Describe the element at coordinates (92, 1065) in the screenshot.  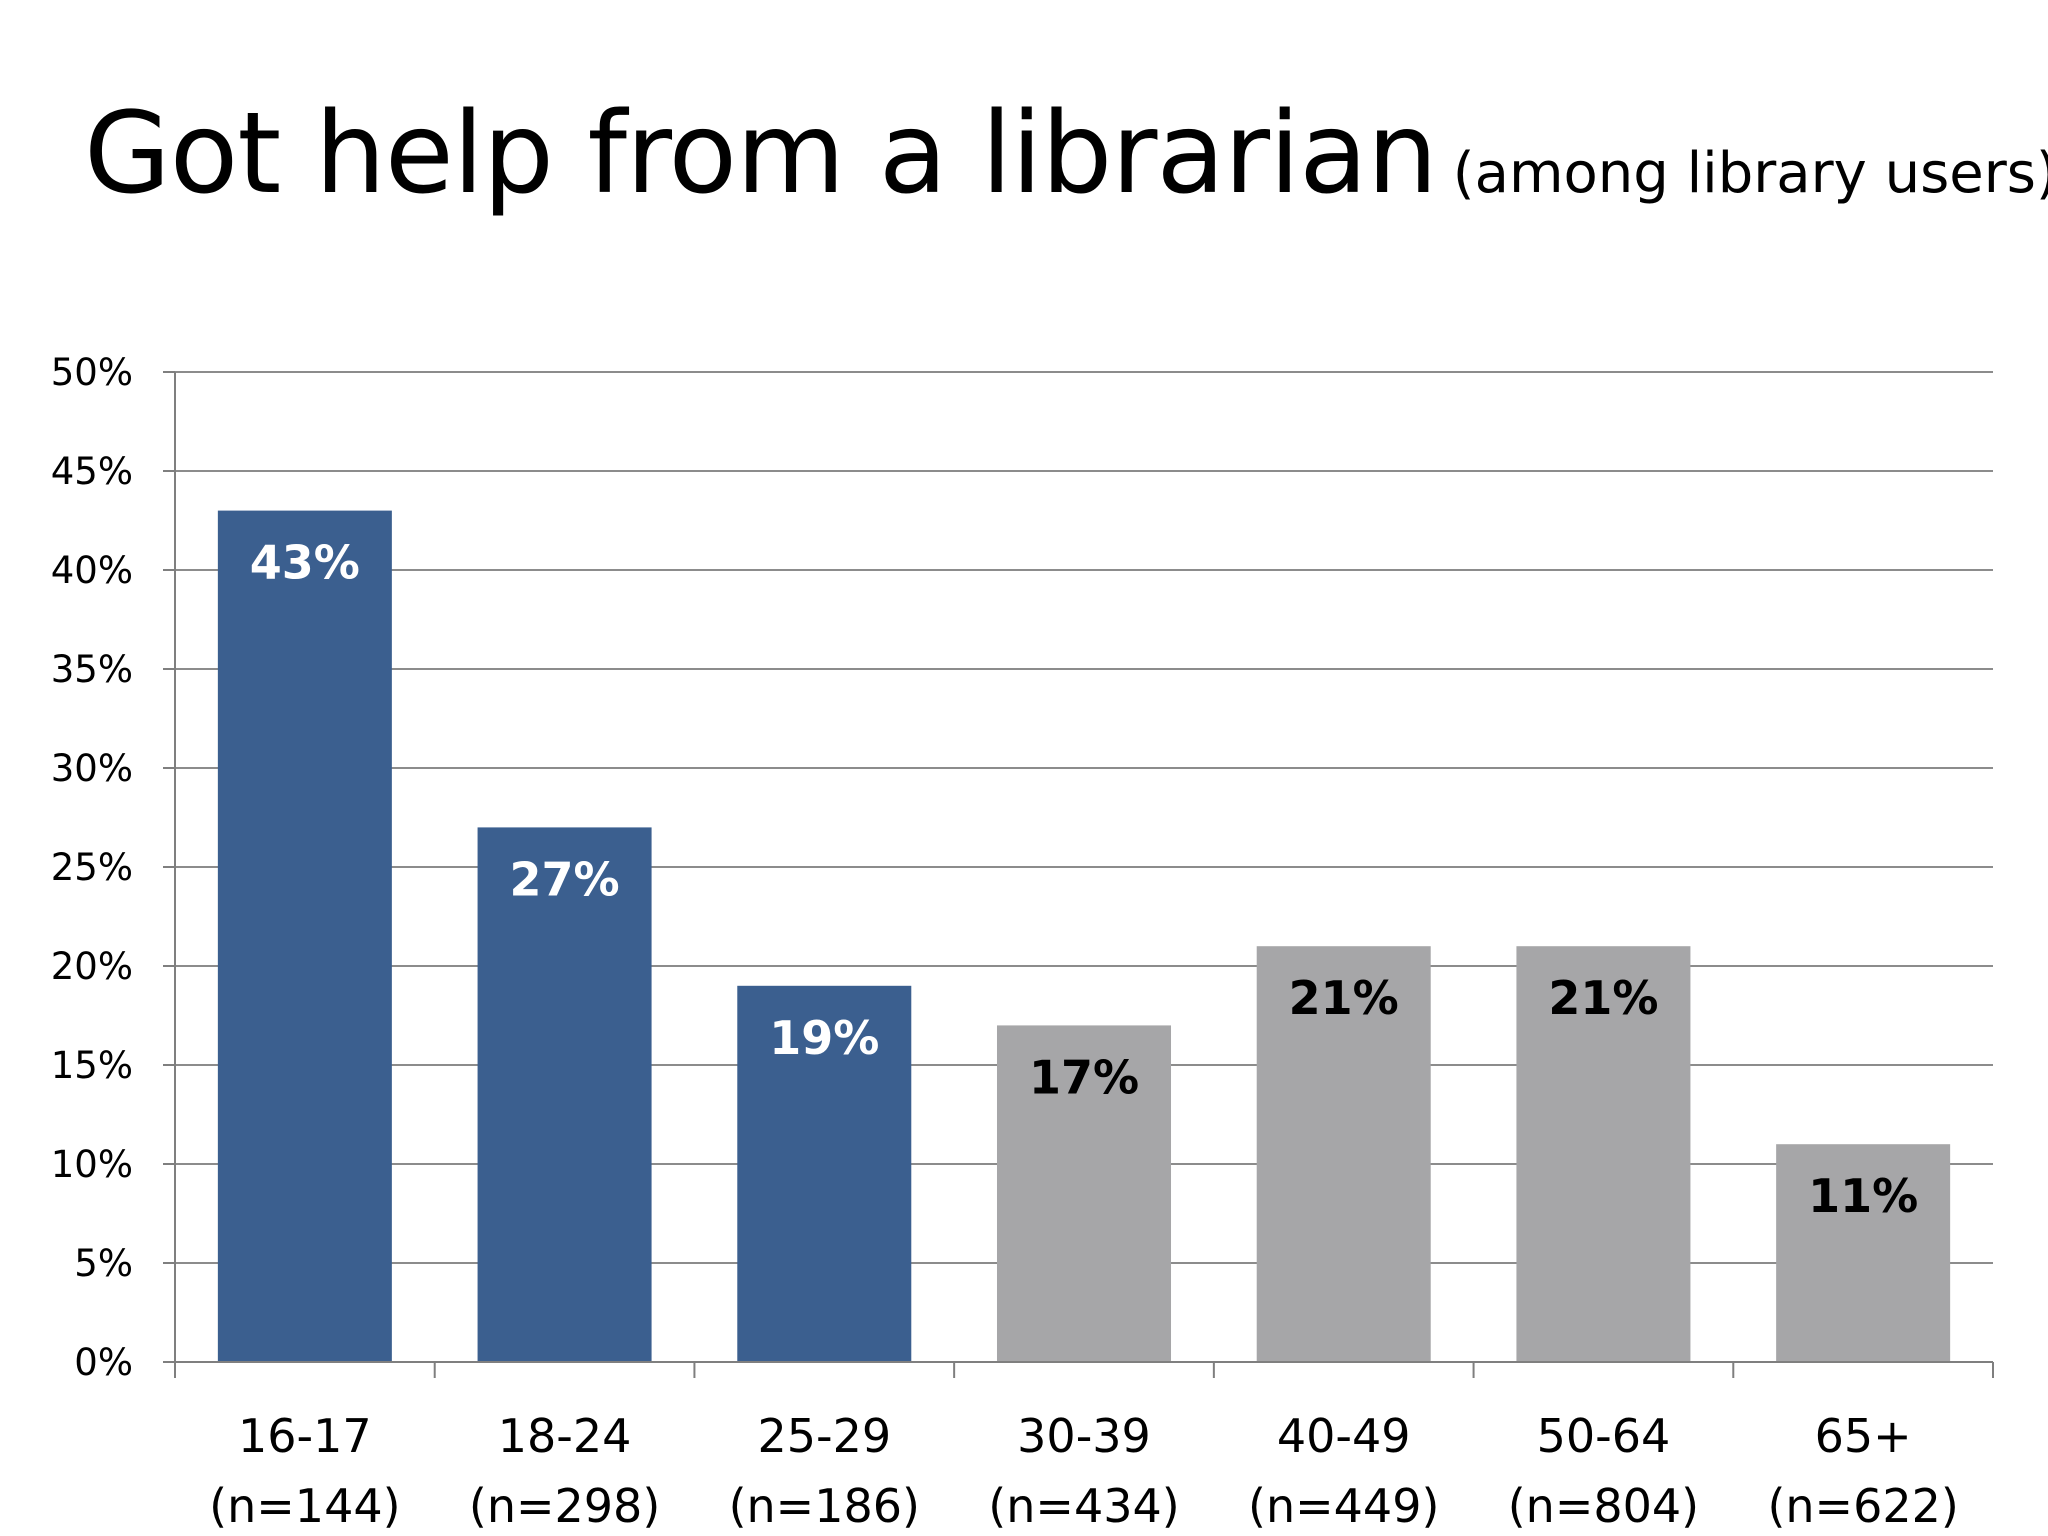
I see `y-tick-label: 15%` at that location.